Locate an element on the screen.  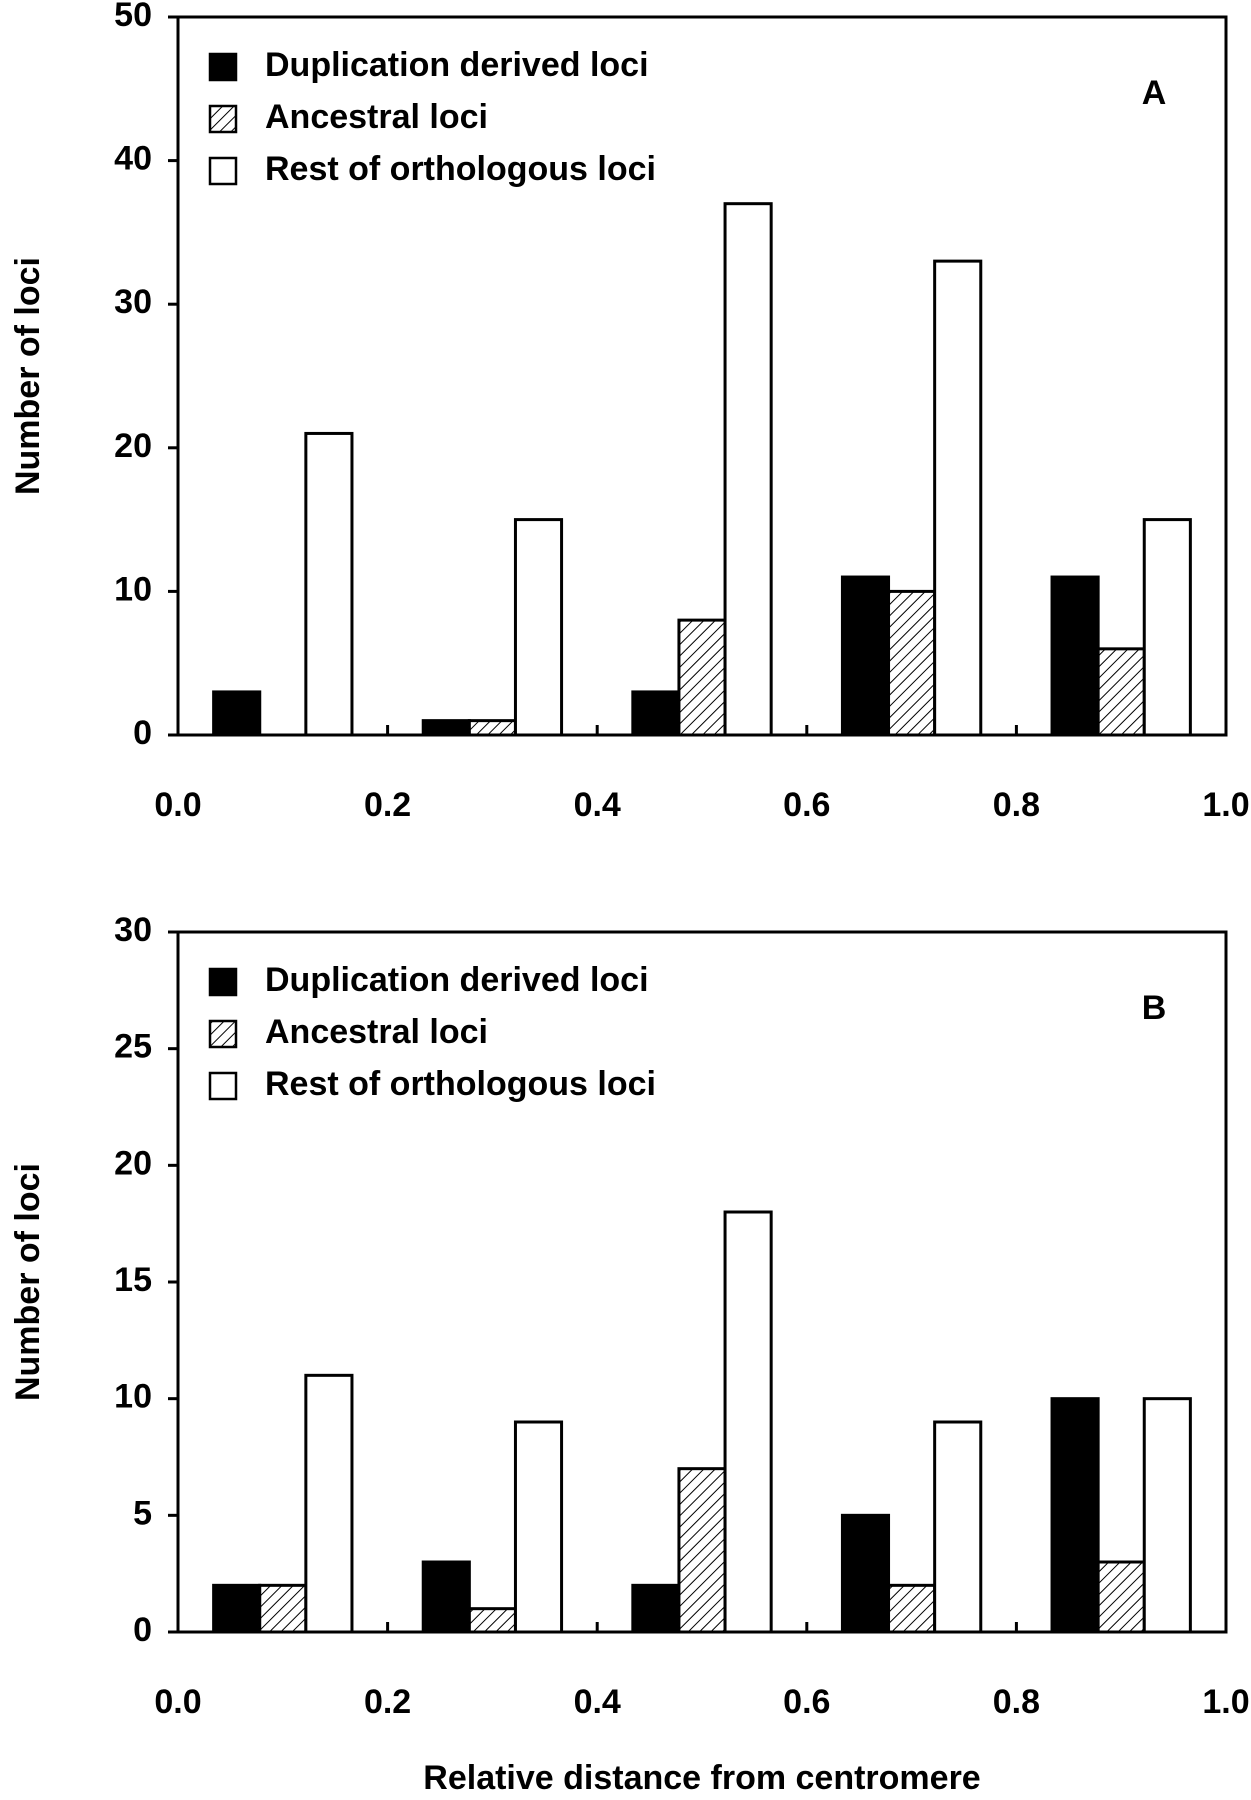
y-tick-label: 25 is located at coordinates (133, 1047).